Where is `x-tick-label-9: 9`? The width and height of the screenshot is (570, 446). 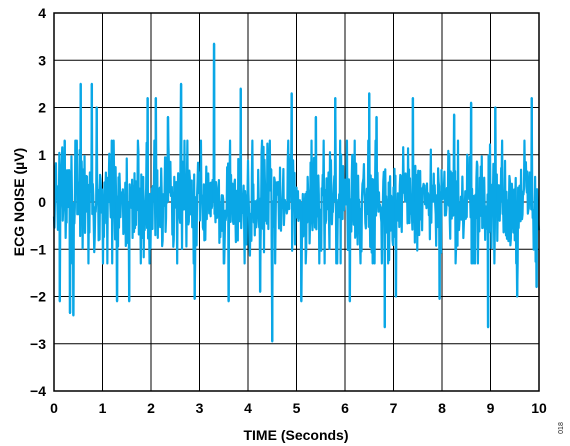
x-tick-label-9: 9 is located at coordinates (491, 408).